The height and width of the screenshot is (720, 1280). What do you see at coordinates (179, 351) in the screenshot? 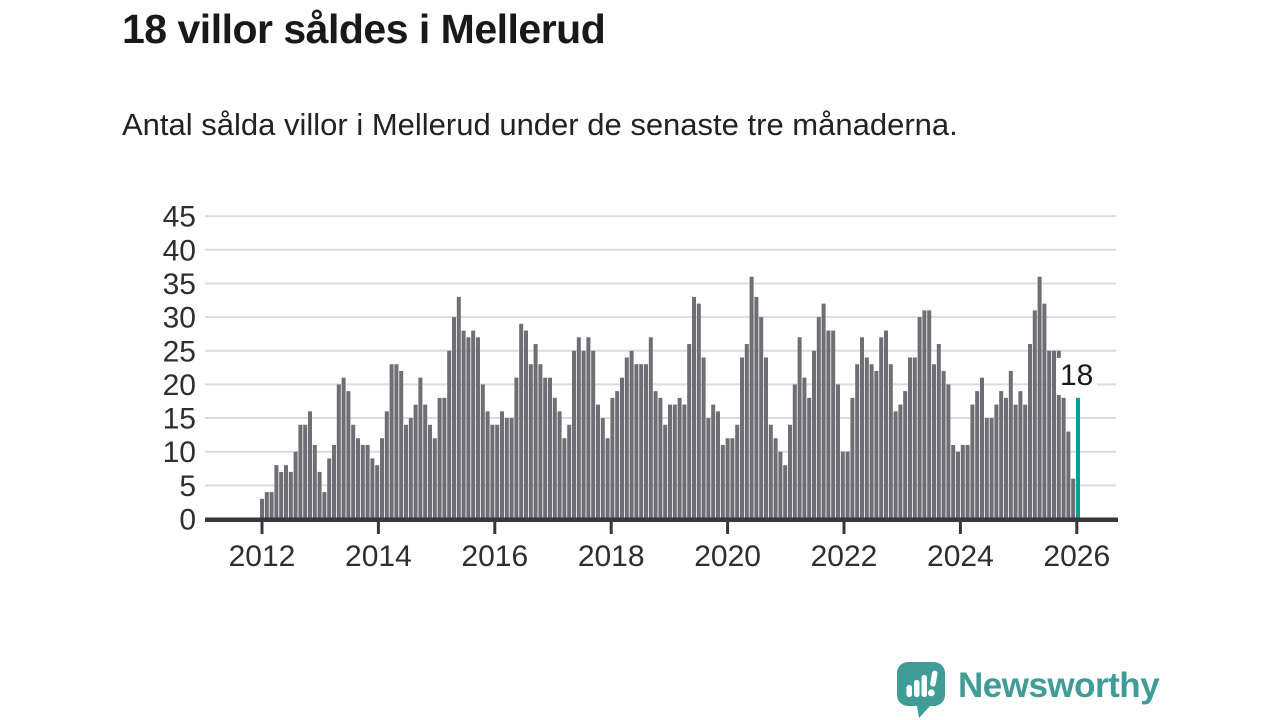
I see `y-axis-tick-label: 25` at bounding box center [179, 351].